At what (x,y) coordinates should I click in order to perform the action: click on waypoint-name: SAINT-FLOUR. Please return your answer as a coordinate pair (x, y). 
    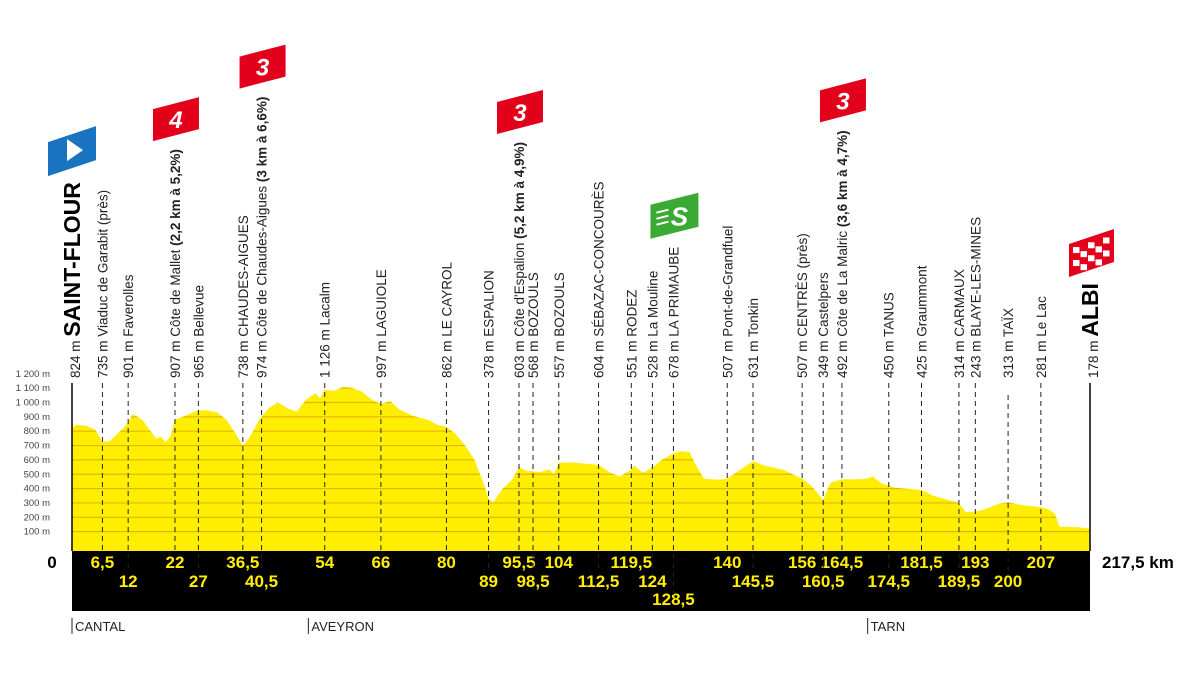
    Looking at the image, I should click on (72, 259).